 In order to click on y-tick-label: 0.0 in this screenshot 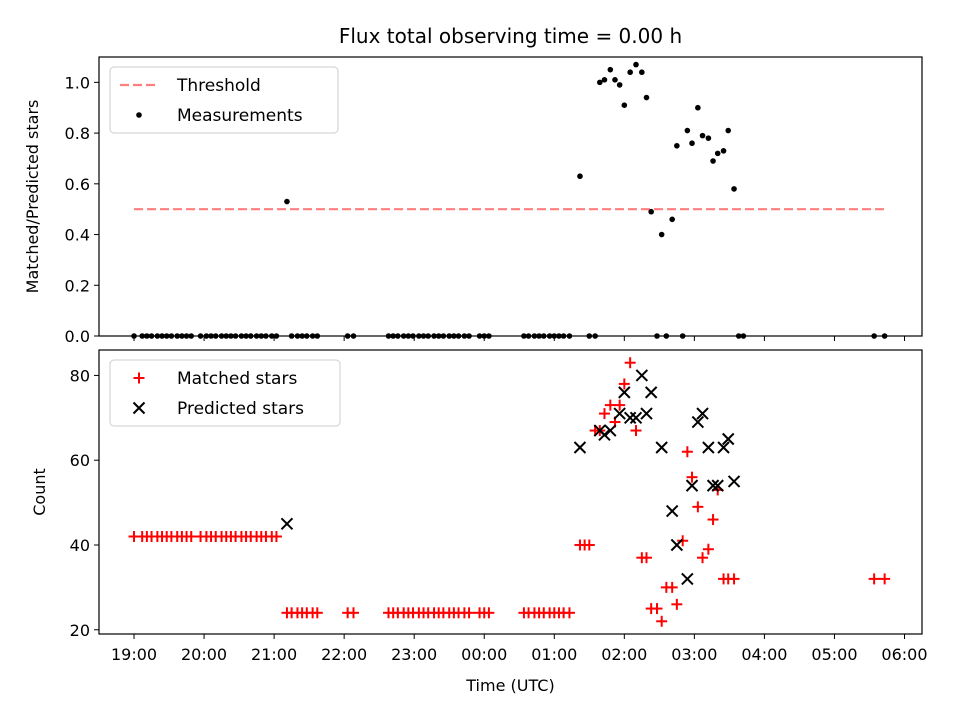, I will do `click(77, 336)`.